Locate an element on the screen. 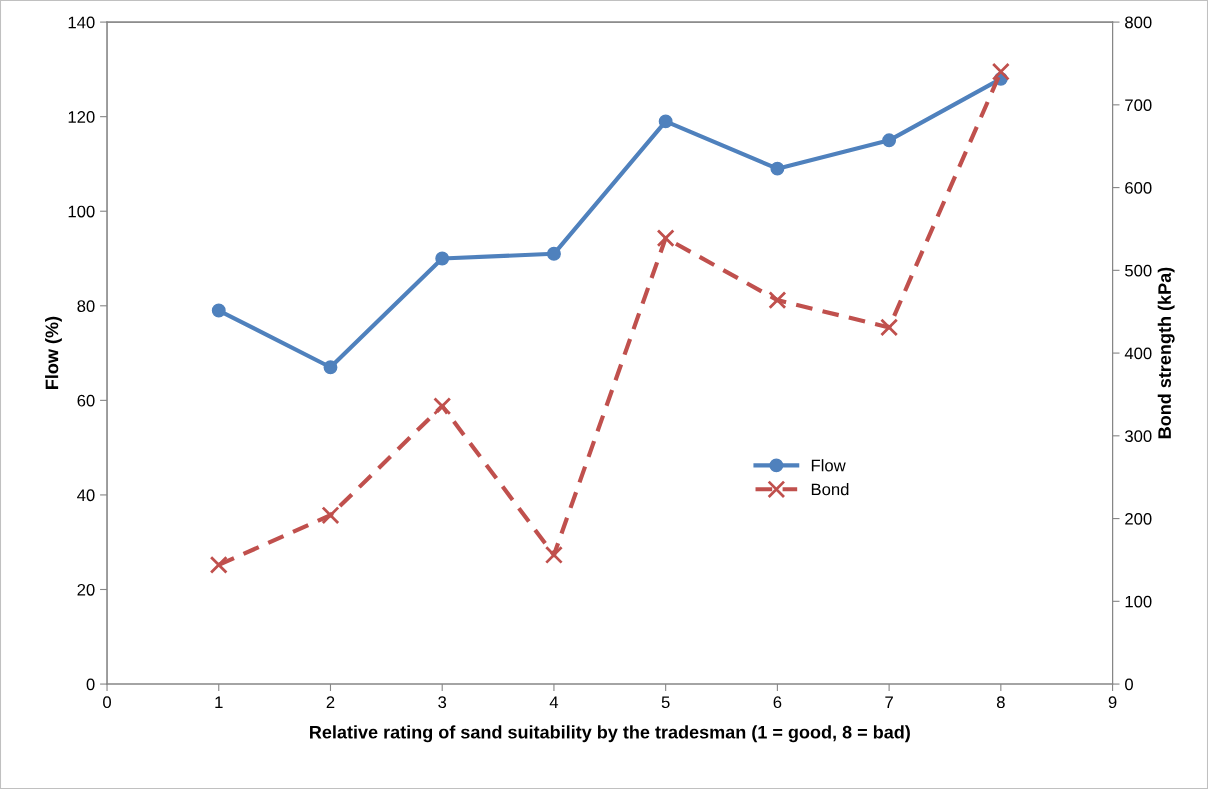  y-tick-label: 80 is located at coordinates (86, 306).